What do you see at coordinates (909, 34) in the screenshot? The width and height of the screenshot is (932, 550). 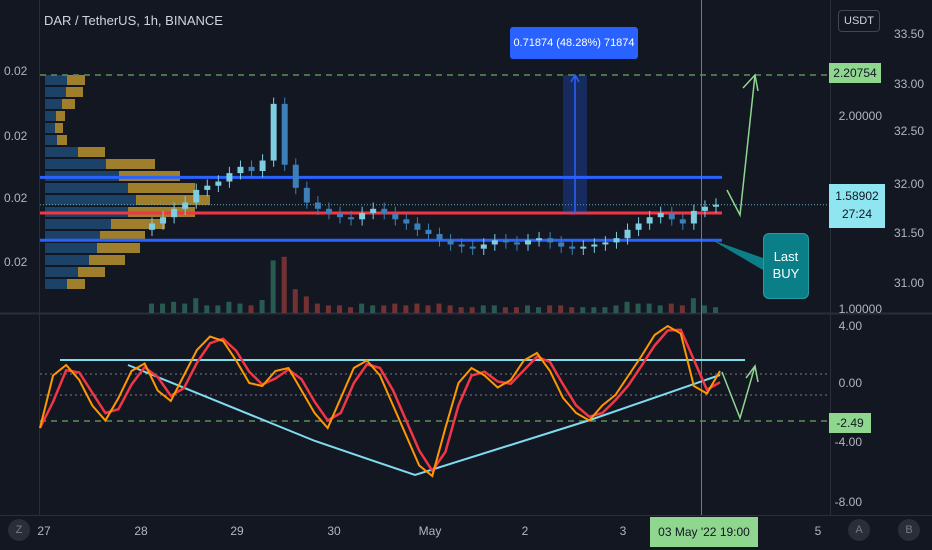 I see `right-axis-label: 33.50` at bounding box center [909, 34].